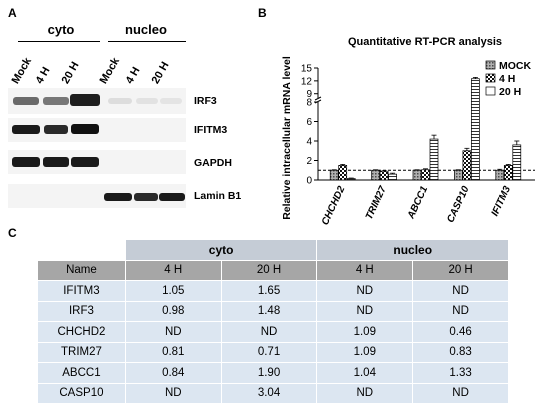 This screenshot has width=550, height=419. Describe the element at coordinates (133, 75) in the screenshot. I see `lane-label: 4 H` at that location.